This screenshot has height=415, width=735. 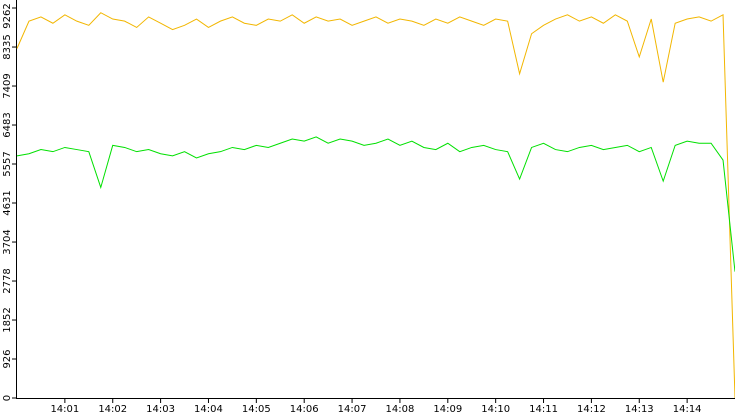 I want to click on x-tick-label: 14:01, so click(x=64, y=409).